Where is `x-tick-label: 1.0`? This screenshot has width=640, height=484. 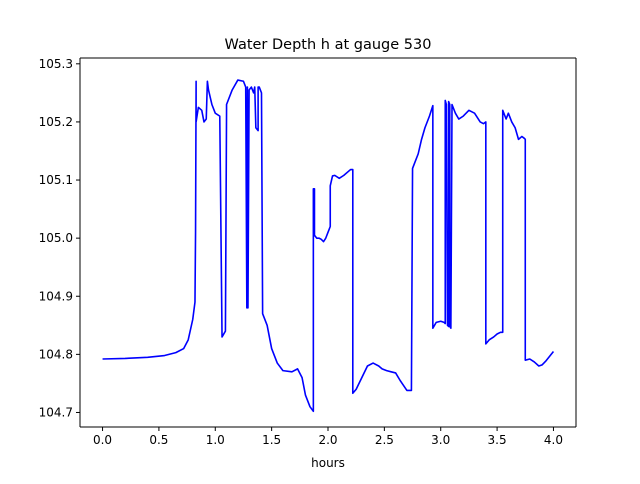
x-tick-label: 1.0 is located at coordinates (215, 440).